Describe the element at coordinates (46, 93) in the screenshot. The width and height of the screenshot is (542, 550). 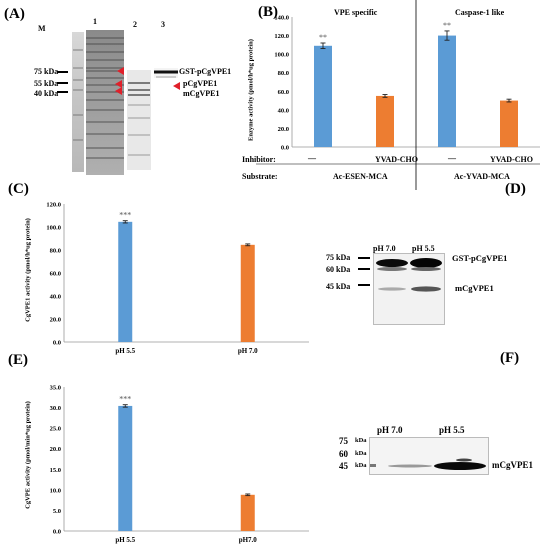
I see `mw-40-label: 40 kDa` at that location.